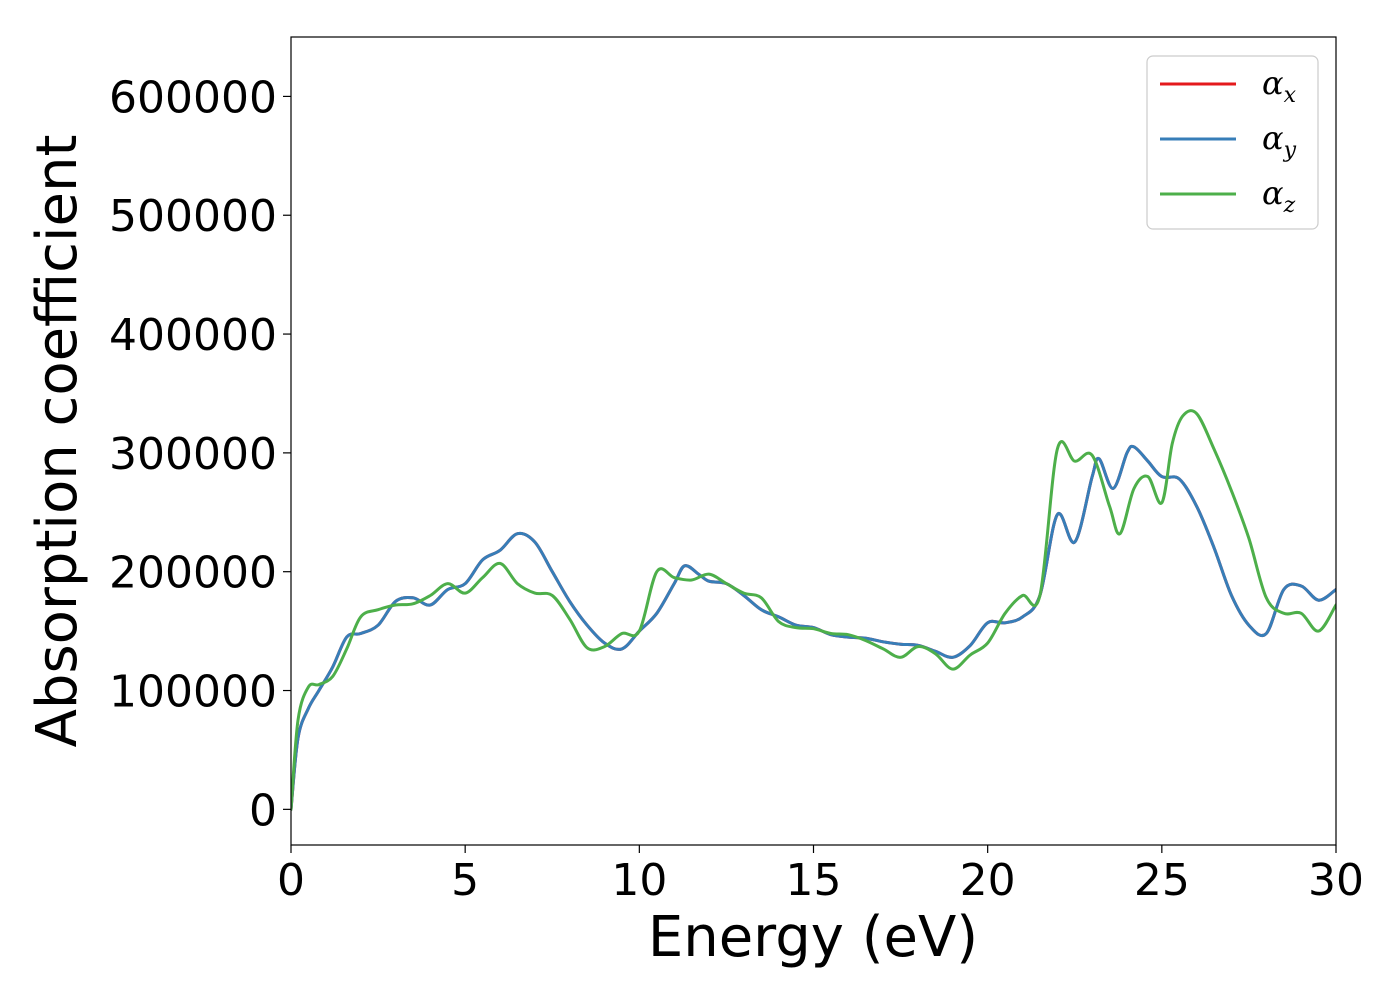  I want to click on legend-box, so click(1232, 142).